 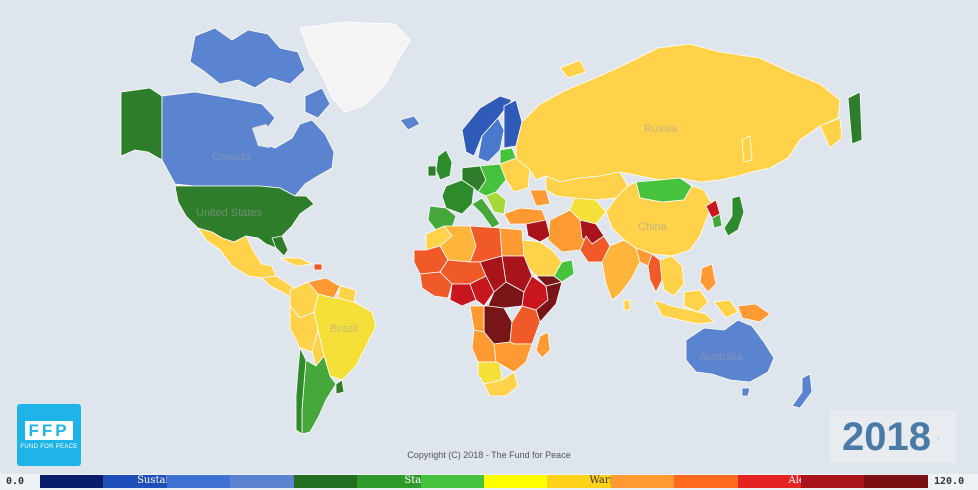 I want to click on legend-color-bar: Sustainable Stable Warning Alert, so click(x=484, y=481).